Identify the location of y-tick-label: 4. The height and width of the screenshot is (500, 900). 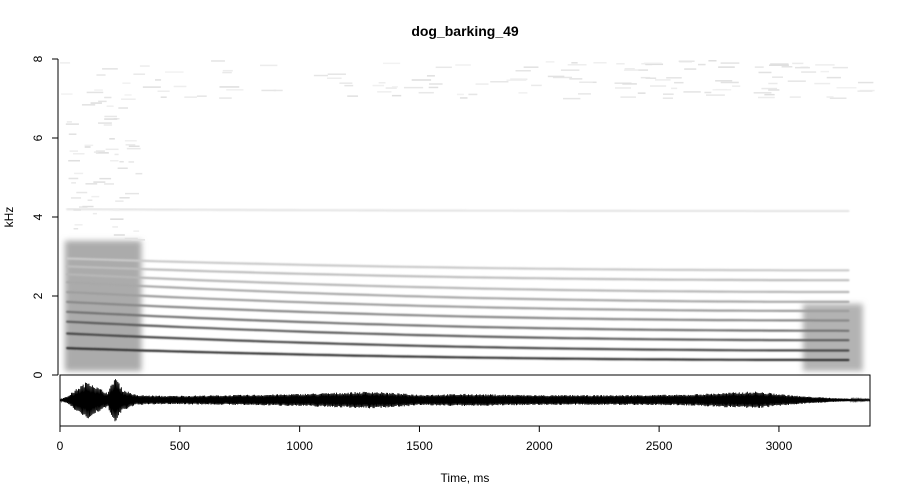
(38, 216).